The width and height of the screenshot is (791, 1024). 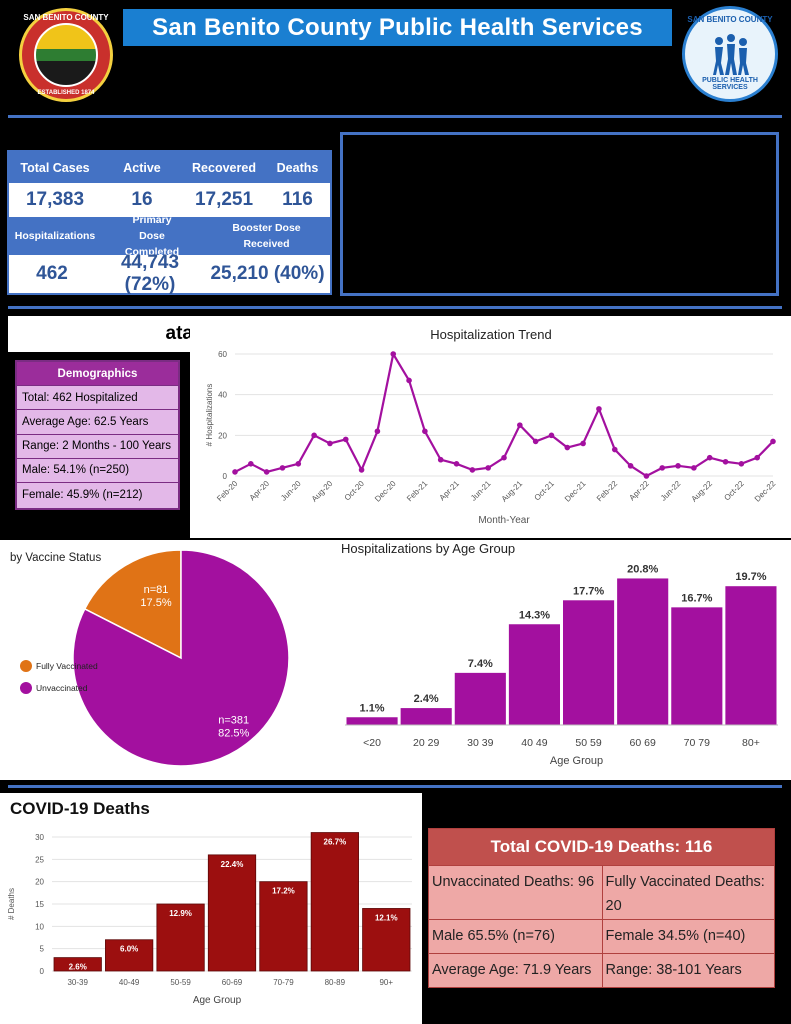 What do you see at coordinates (39, 859) in the screenshot?
I see `y-tick-label: 25` at bounding box center [39, 859].